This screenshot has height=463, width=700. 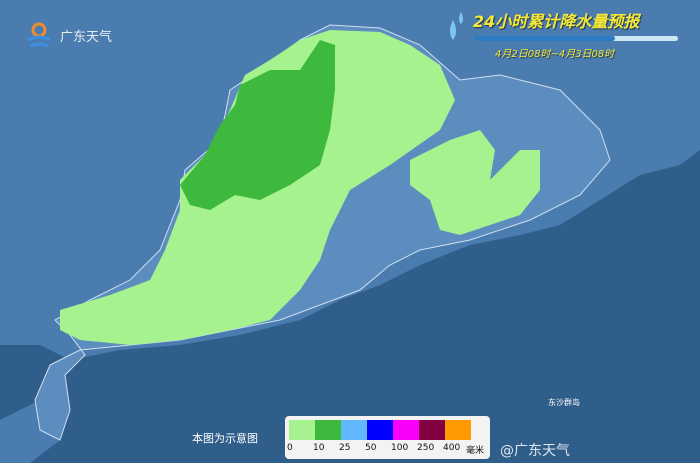 What do you see at coordinates (225, 438) in the screenshot?
I see `schematic-note: 本图为示意图` at bounding box center [225, 438].